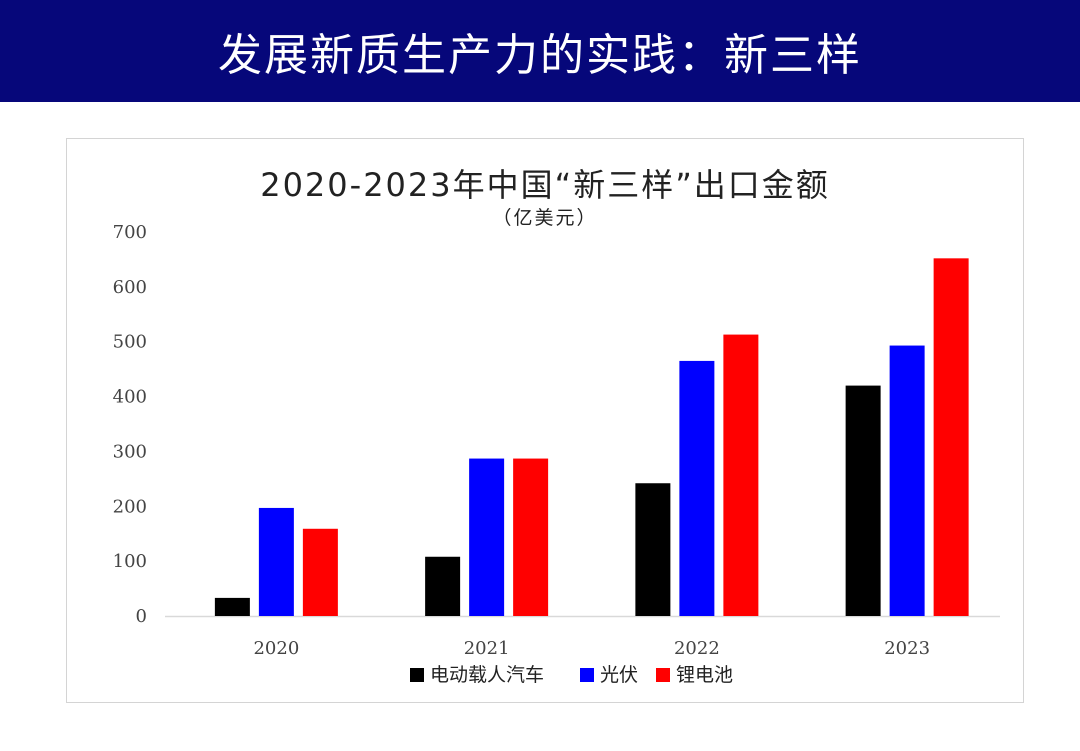 This screenshot has height=751, width=1080. Describe the element at coordinates (907, 480) in the screenshot. I see `bar-光伏-2023` at that location.